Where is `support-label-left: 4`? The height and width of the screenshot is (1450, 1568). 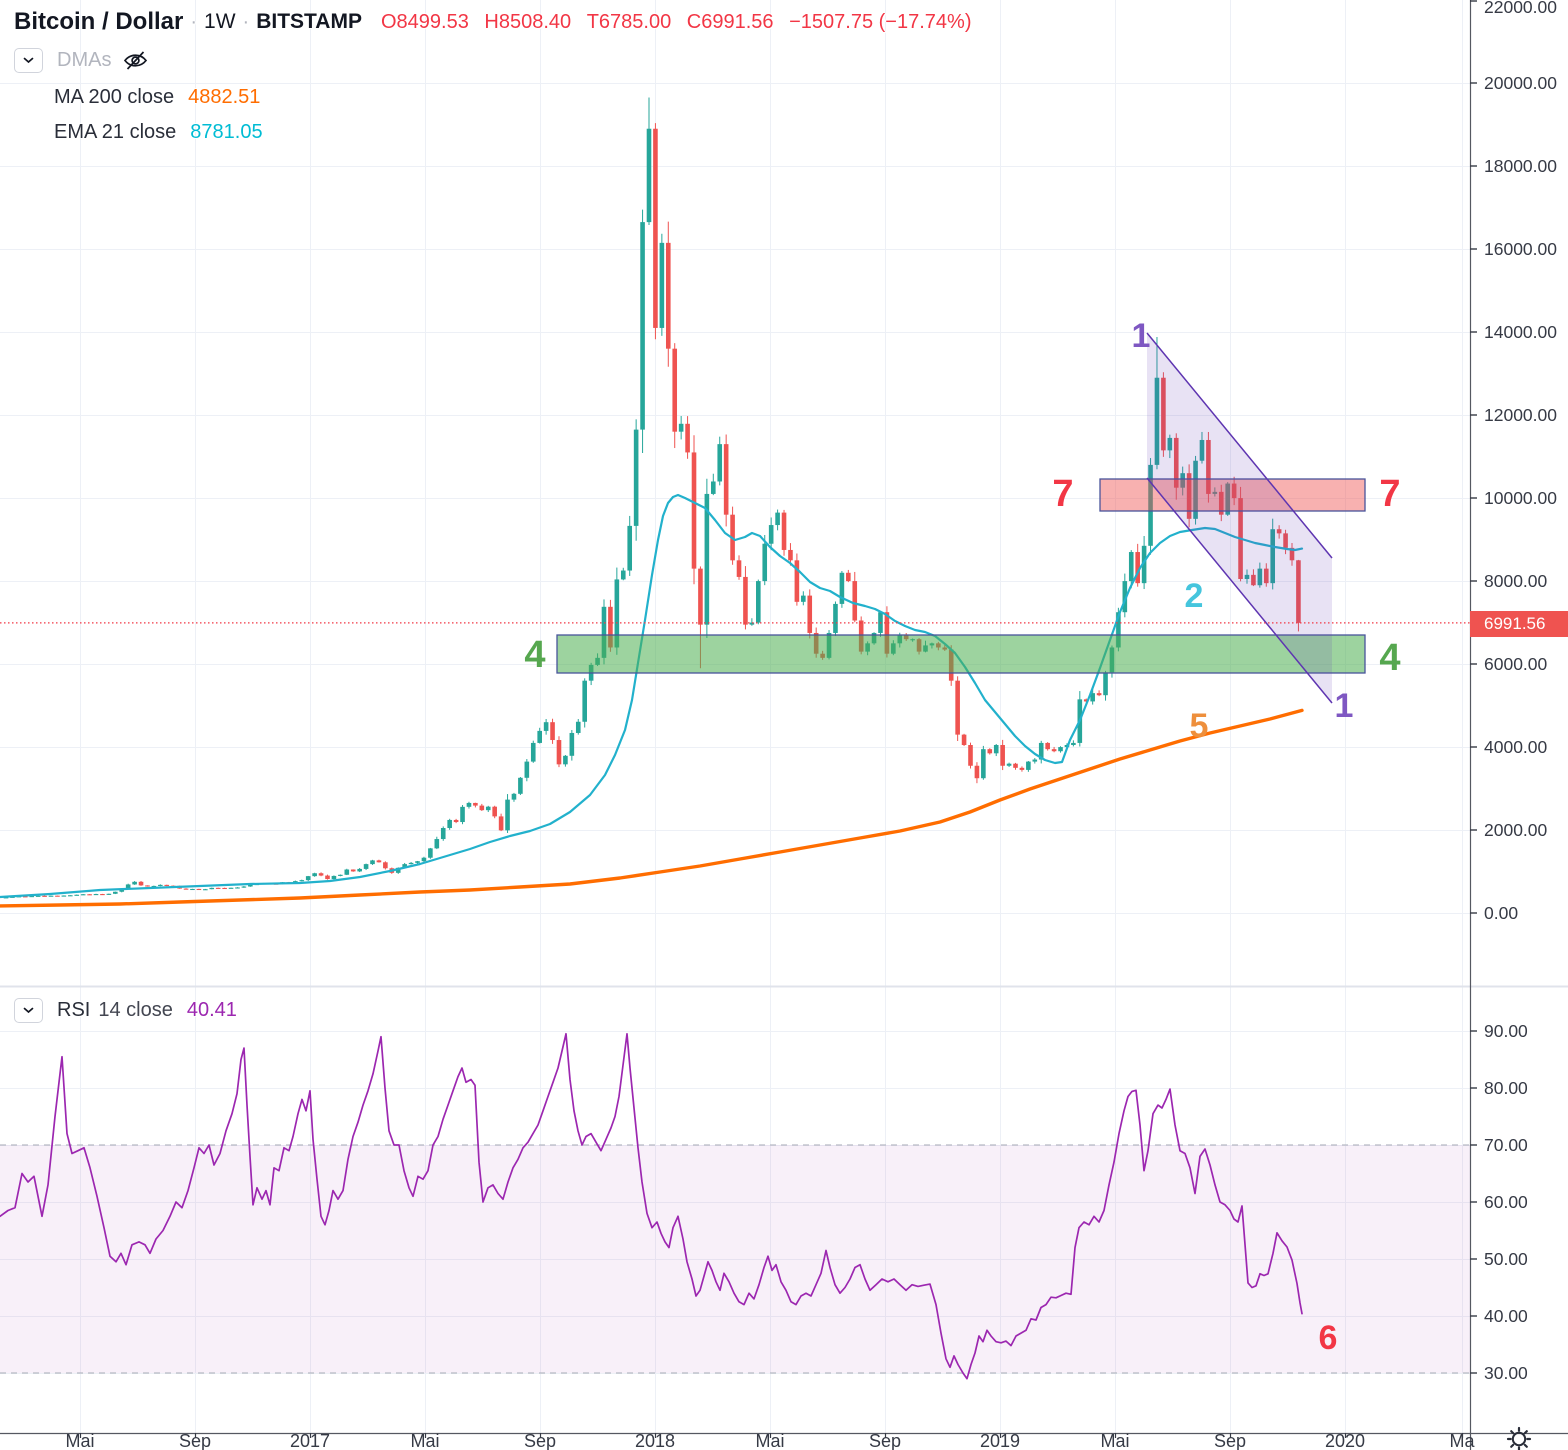
support-label-left: 4 is located at coordinates (534, 655).